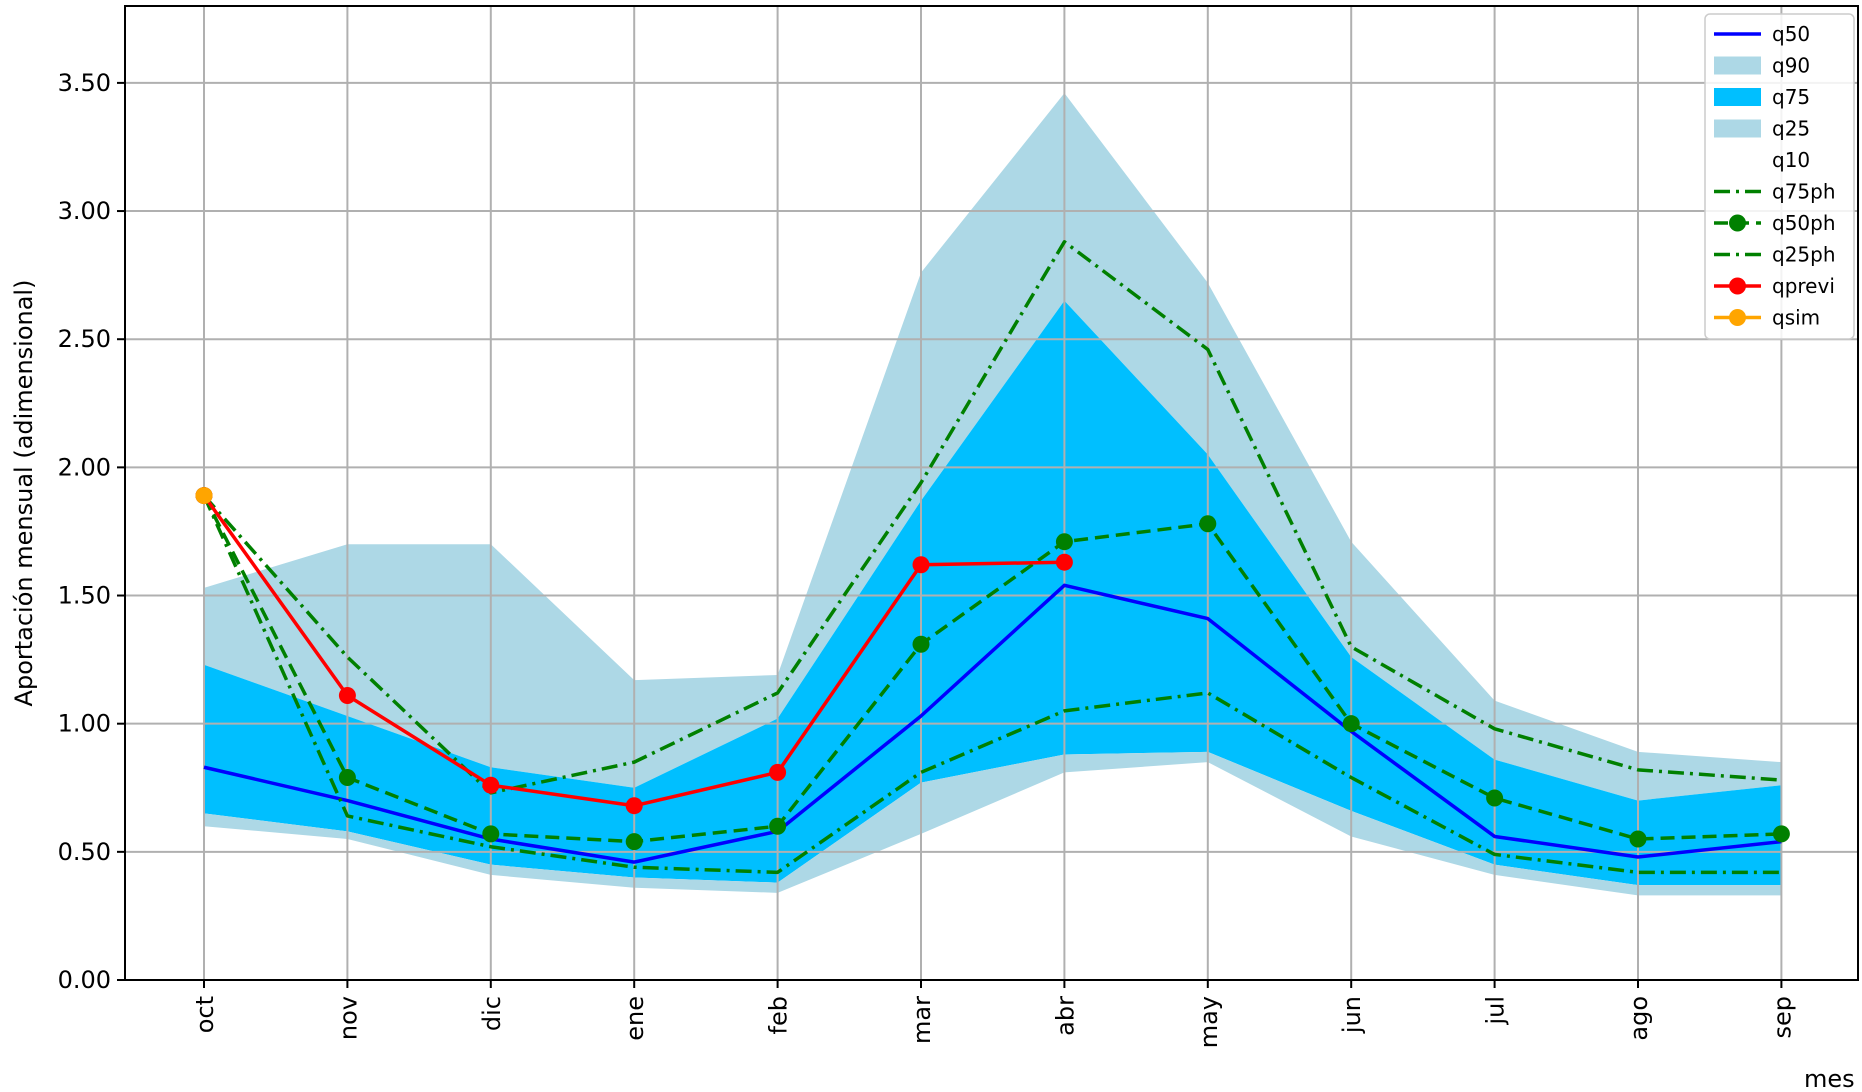 This screenshot has height=1092, width=1862. What do you see at coordinates (1496, 1011) in the screenshot?
I see `x-tick-label: jul` at bounding box center [1496, 1011].